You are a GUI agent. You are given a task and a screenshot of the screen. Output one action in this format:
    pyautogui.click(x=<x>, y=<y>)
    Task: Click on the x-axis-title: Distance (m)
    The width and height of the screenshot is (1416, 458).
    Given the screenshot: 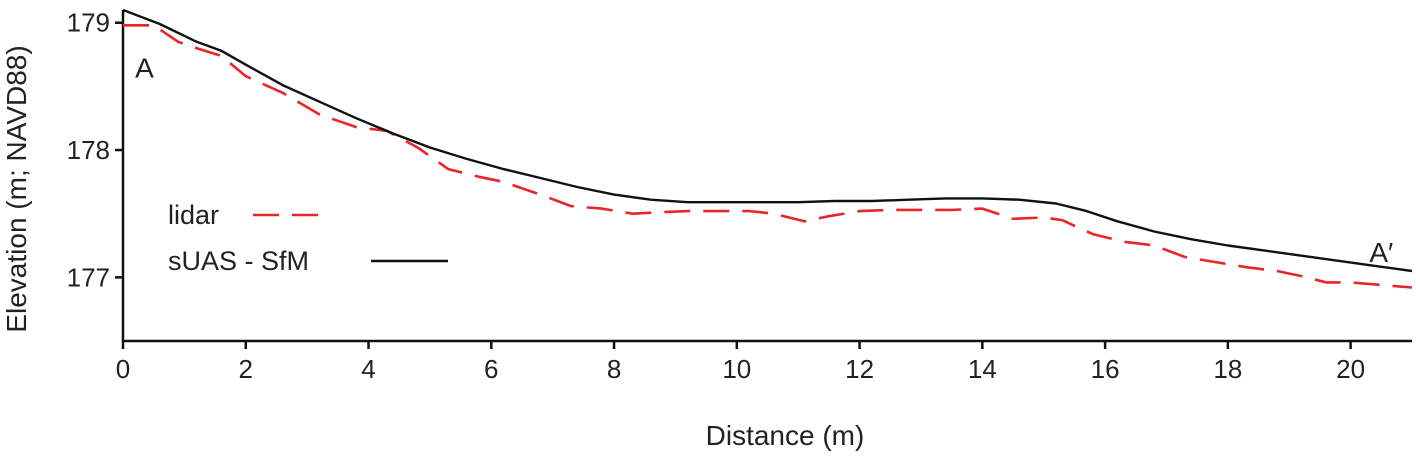 What is the action you would take?
    pyautogui.click(x=785, y=435)
    